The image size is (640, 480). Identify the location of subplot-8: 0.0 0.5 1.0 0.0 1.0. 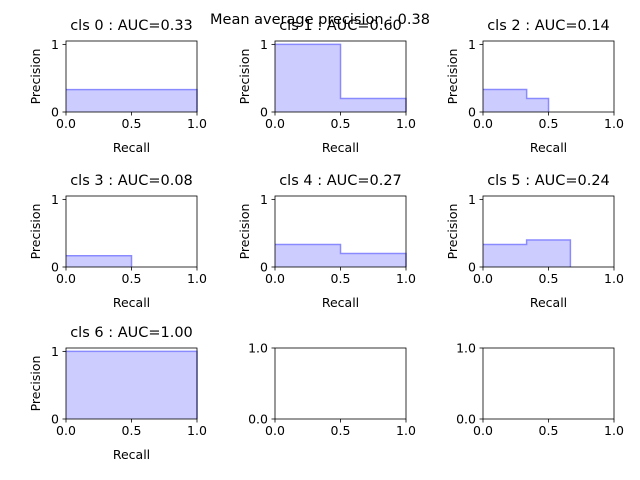
(540, 390).